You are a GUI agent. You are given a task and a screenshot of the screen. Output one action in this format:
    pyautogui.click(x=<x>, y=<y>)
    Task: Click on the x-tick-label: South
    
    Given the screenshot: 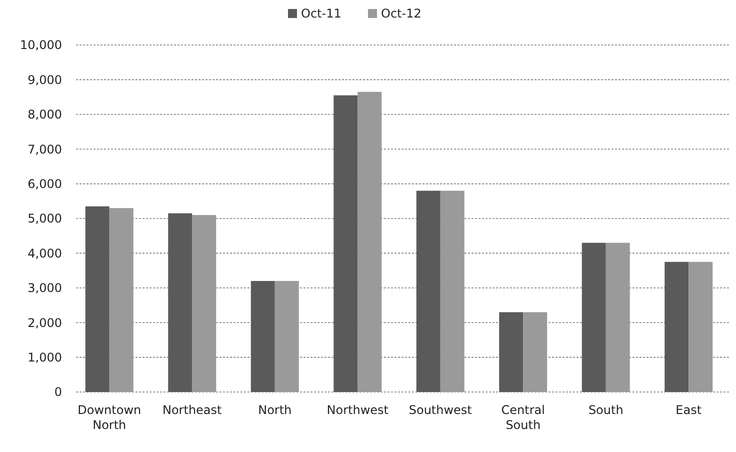 What is the action you would take?
    pyautogui.click(x=606, y=410)
    